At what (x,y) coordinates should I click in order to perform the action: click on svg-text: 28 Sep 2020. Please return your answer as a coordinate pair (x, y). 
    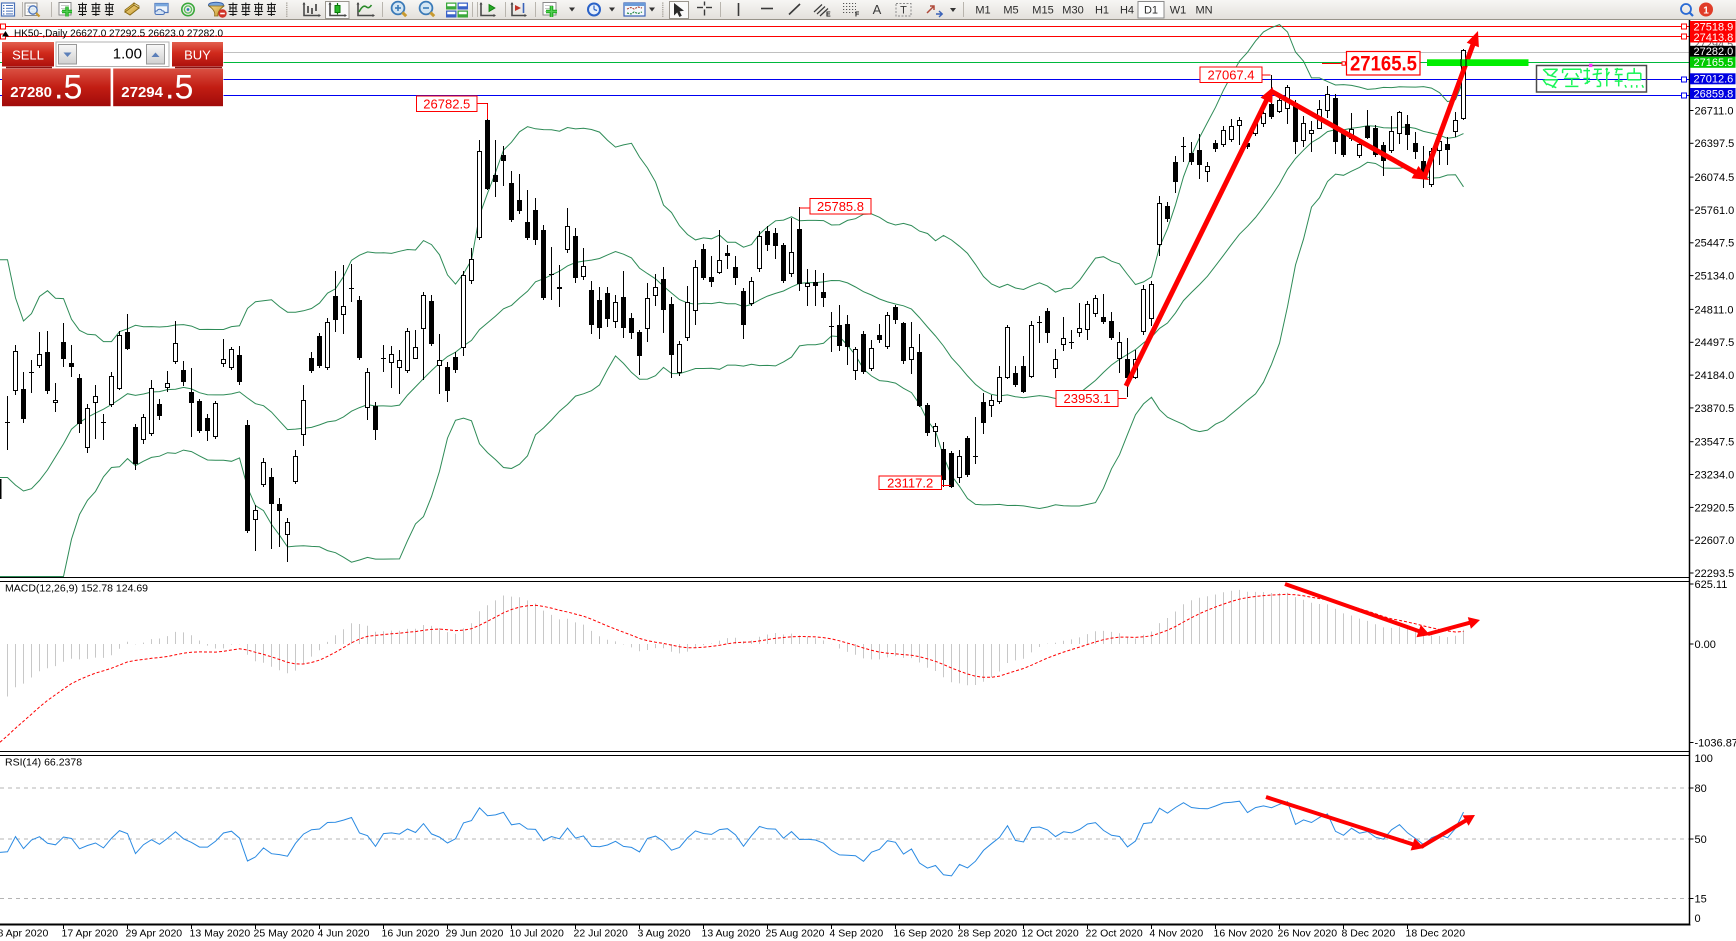
    Looking at the image, I should click on (988, 934).